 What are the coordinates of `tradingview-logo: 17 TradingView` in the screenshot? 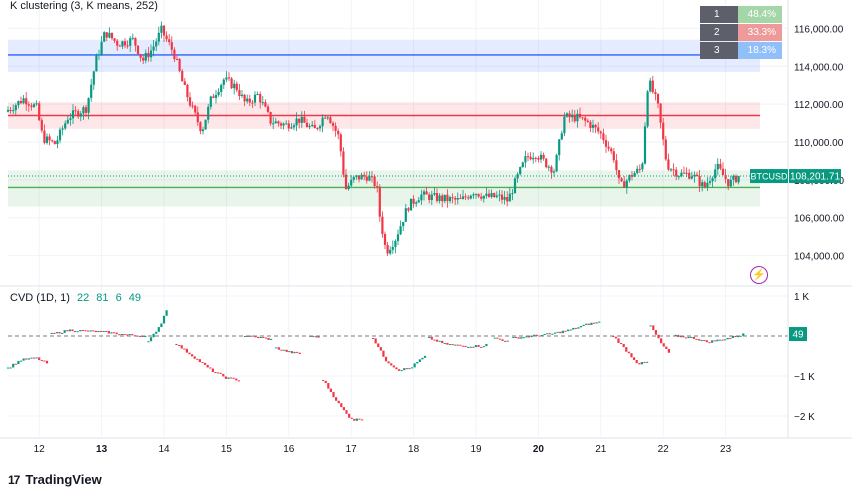 It's located at (55, 479).